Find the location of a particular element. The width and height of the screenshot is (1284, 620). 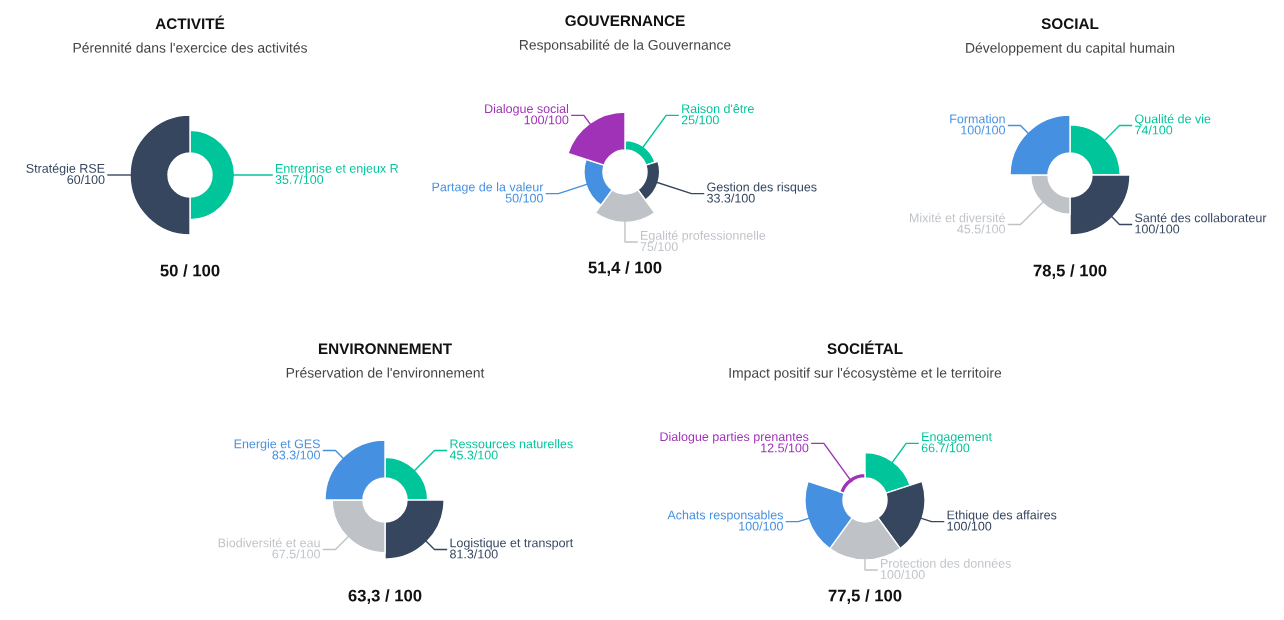

text: Préservation de l'environnement is located at coordinates (385, 372).